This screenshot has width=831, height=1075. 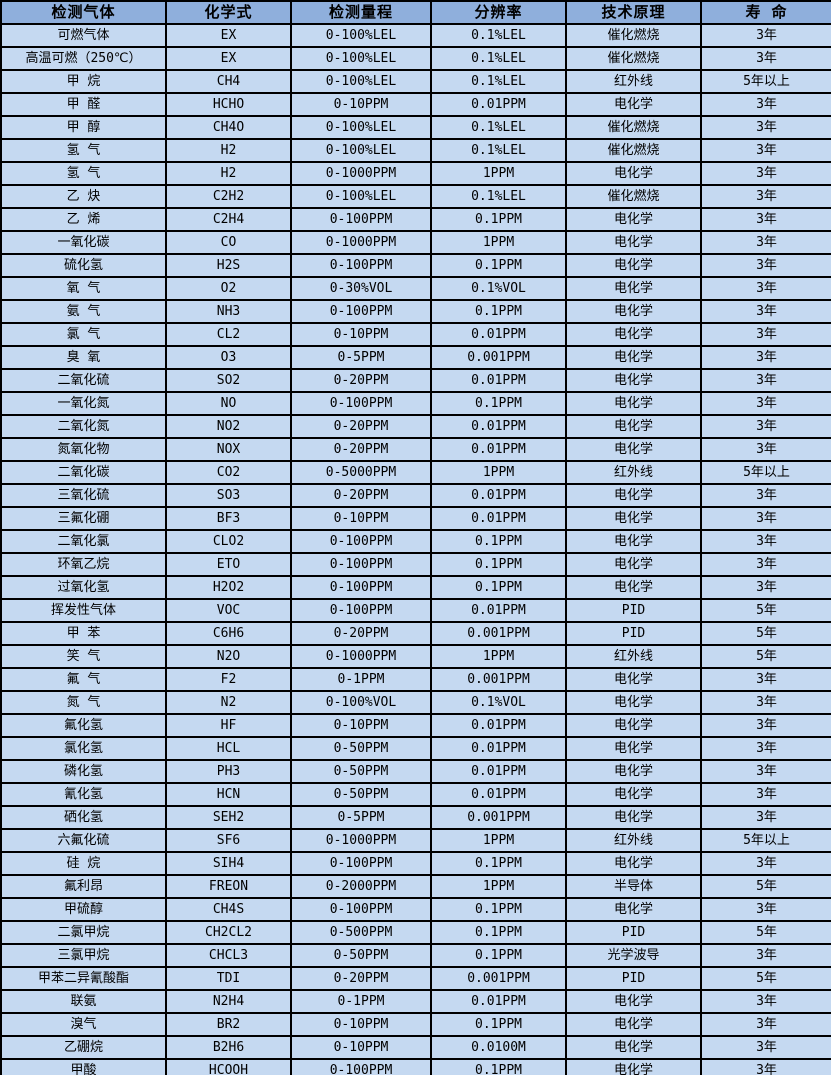 What do you see at coordinates (83, 12) in the screenshot?
I see `header-cell-0: 检测气体` at bounding box center [83, 12].